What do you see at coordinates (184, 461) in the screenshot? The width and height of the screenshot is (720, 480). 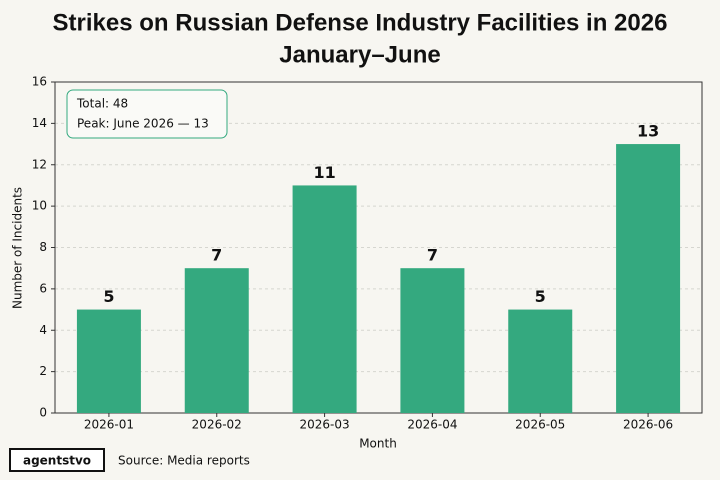 I see `source: Source: Media reports` at bounding box center [184, 461].